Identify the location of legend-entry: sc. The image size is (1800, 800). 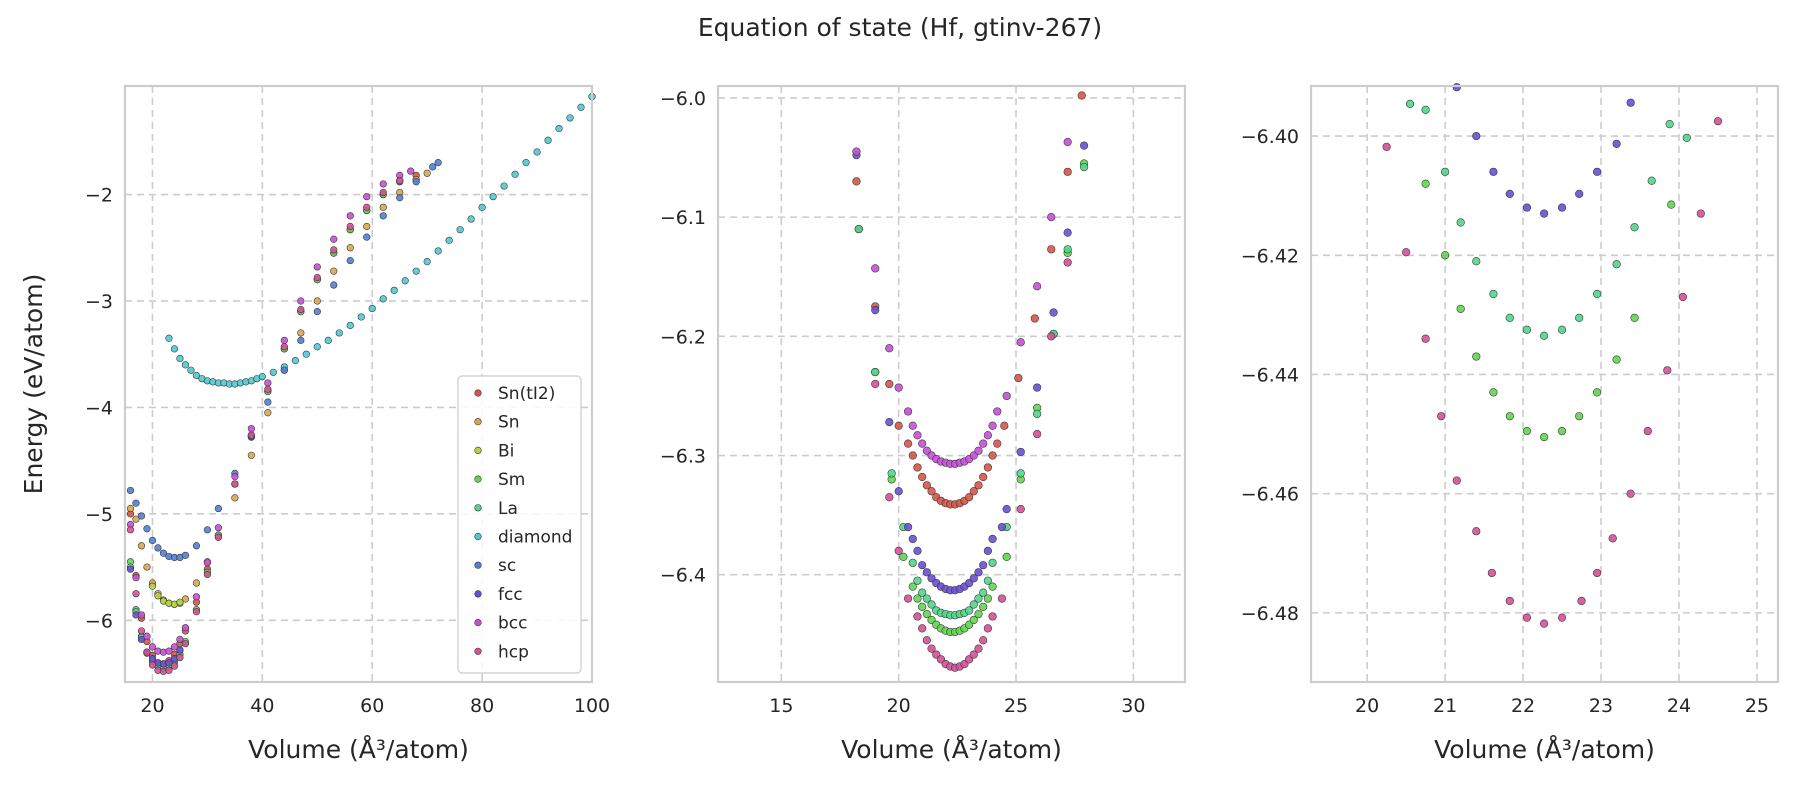
(507, 566).